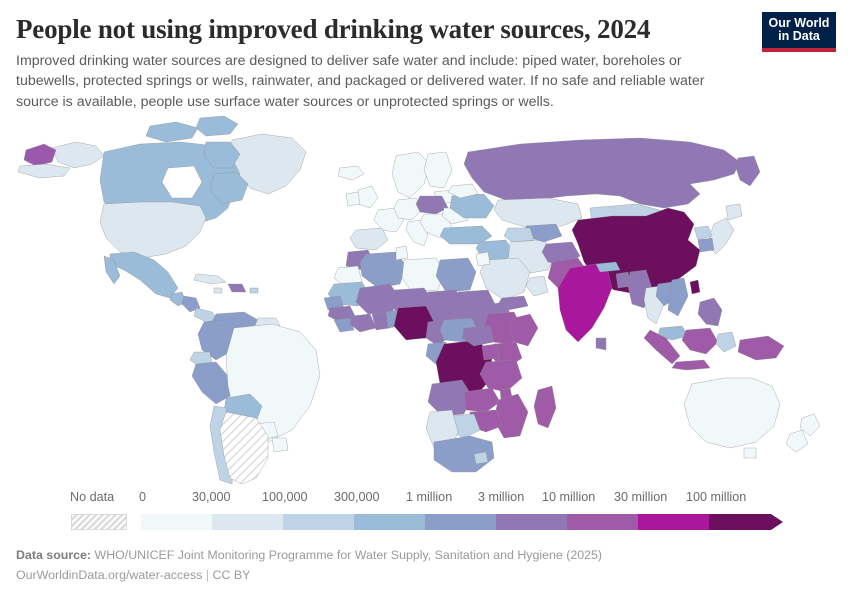  What do you see at coordinates (216, 340) in the screenshot?
I see `country-colombia` at bounding box center [216, 340].